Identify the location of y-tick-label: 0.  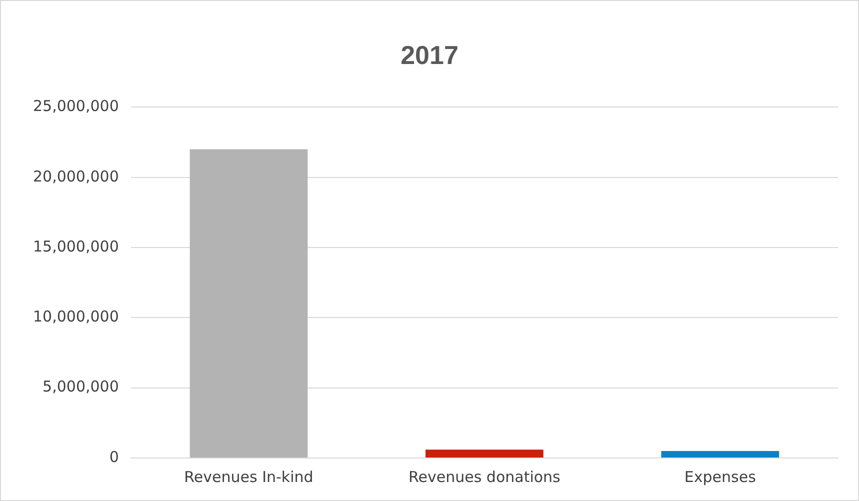
(114, 457).